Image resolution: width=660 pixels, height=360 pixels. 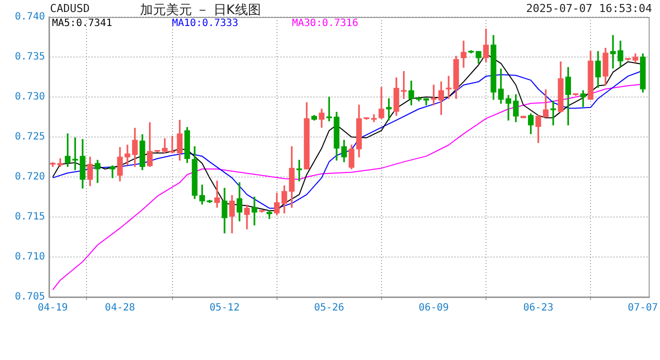 I want to click on x-tick-label: 05-12, so click(x=224, y=308).